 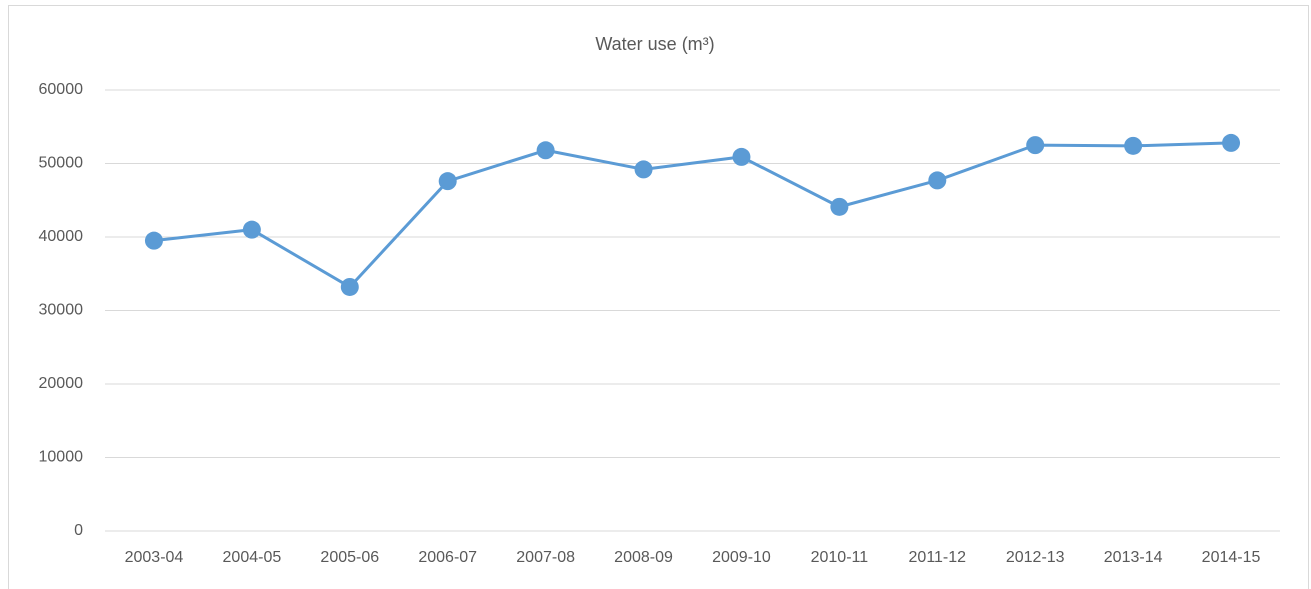 What do you see at coordinates (78, 530) in the screenshot?
I see `y-tick-label: 0` at bounding box center [78, 530].